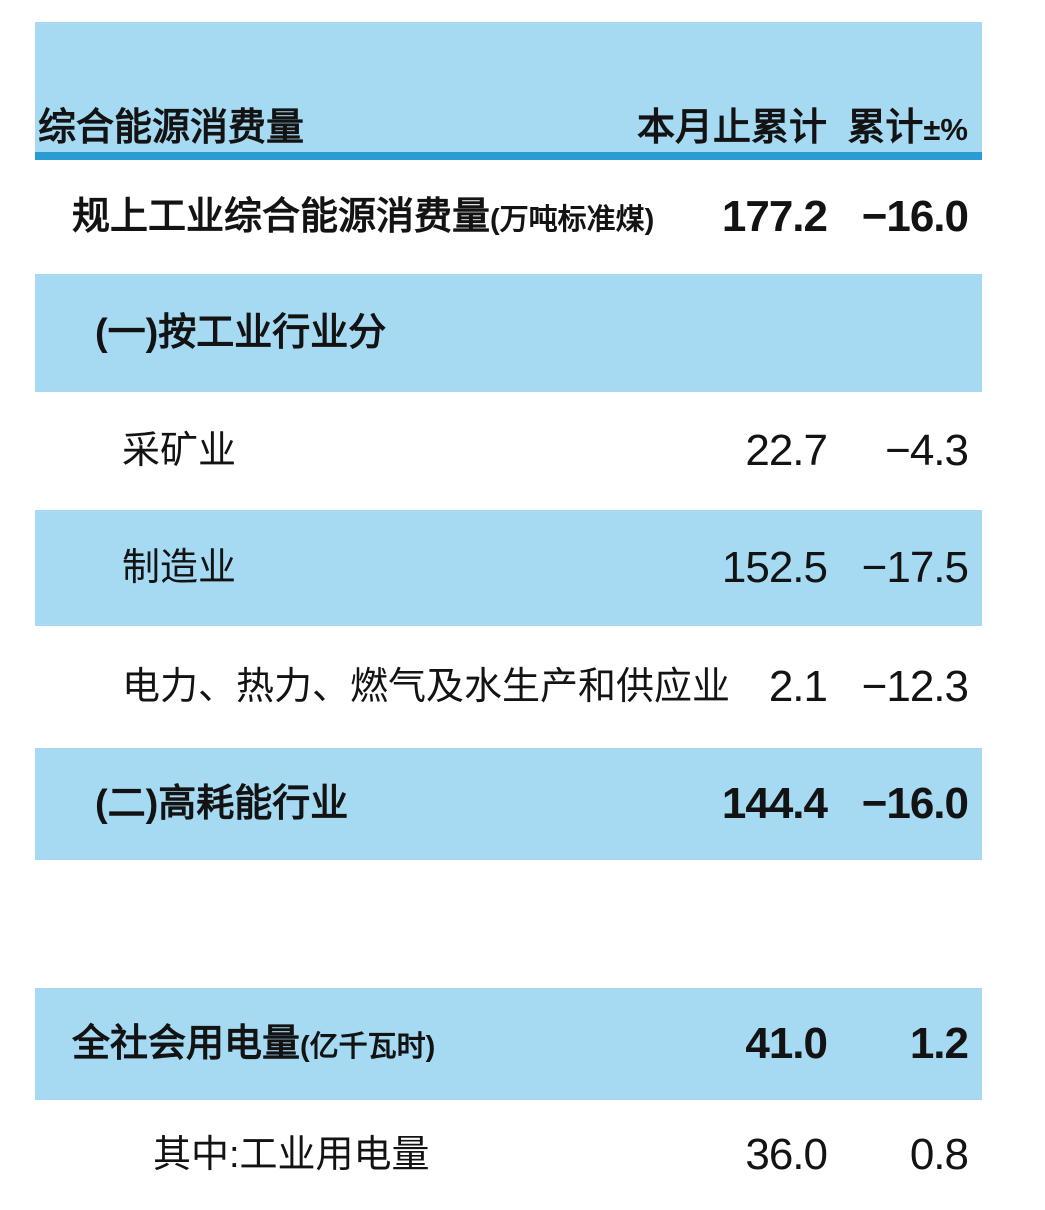 Image resolution: width=1045 pixels, height=1210 pixels. What do you see at coordinates (508, 156) in the screenshot?
I see `header-divider` at bounding box center [508, 156].